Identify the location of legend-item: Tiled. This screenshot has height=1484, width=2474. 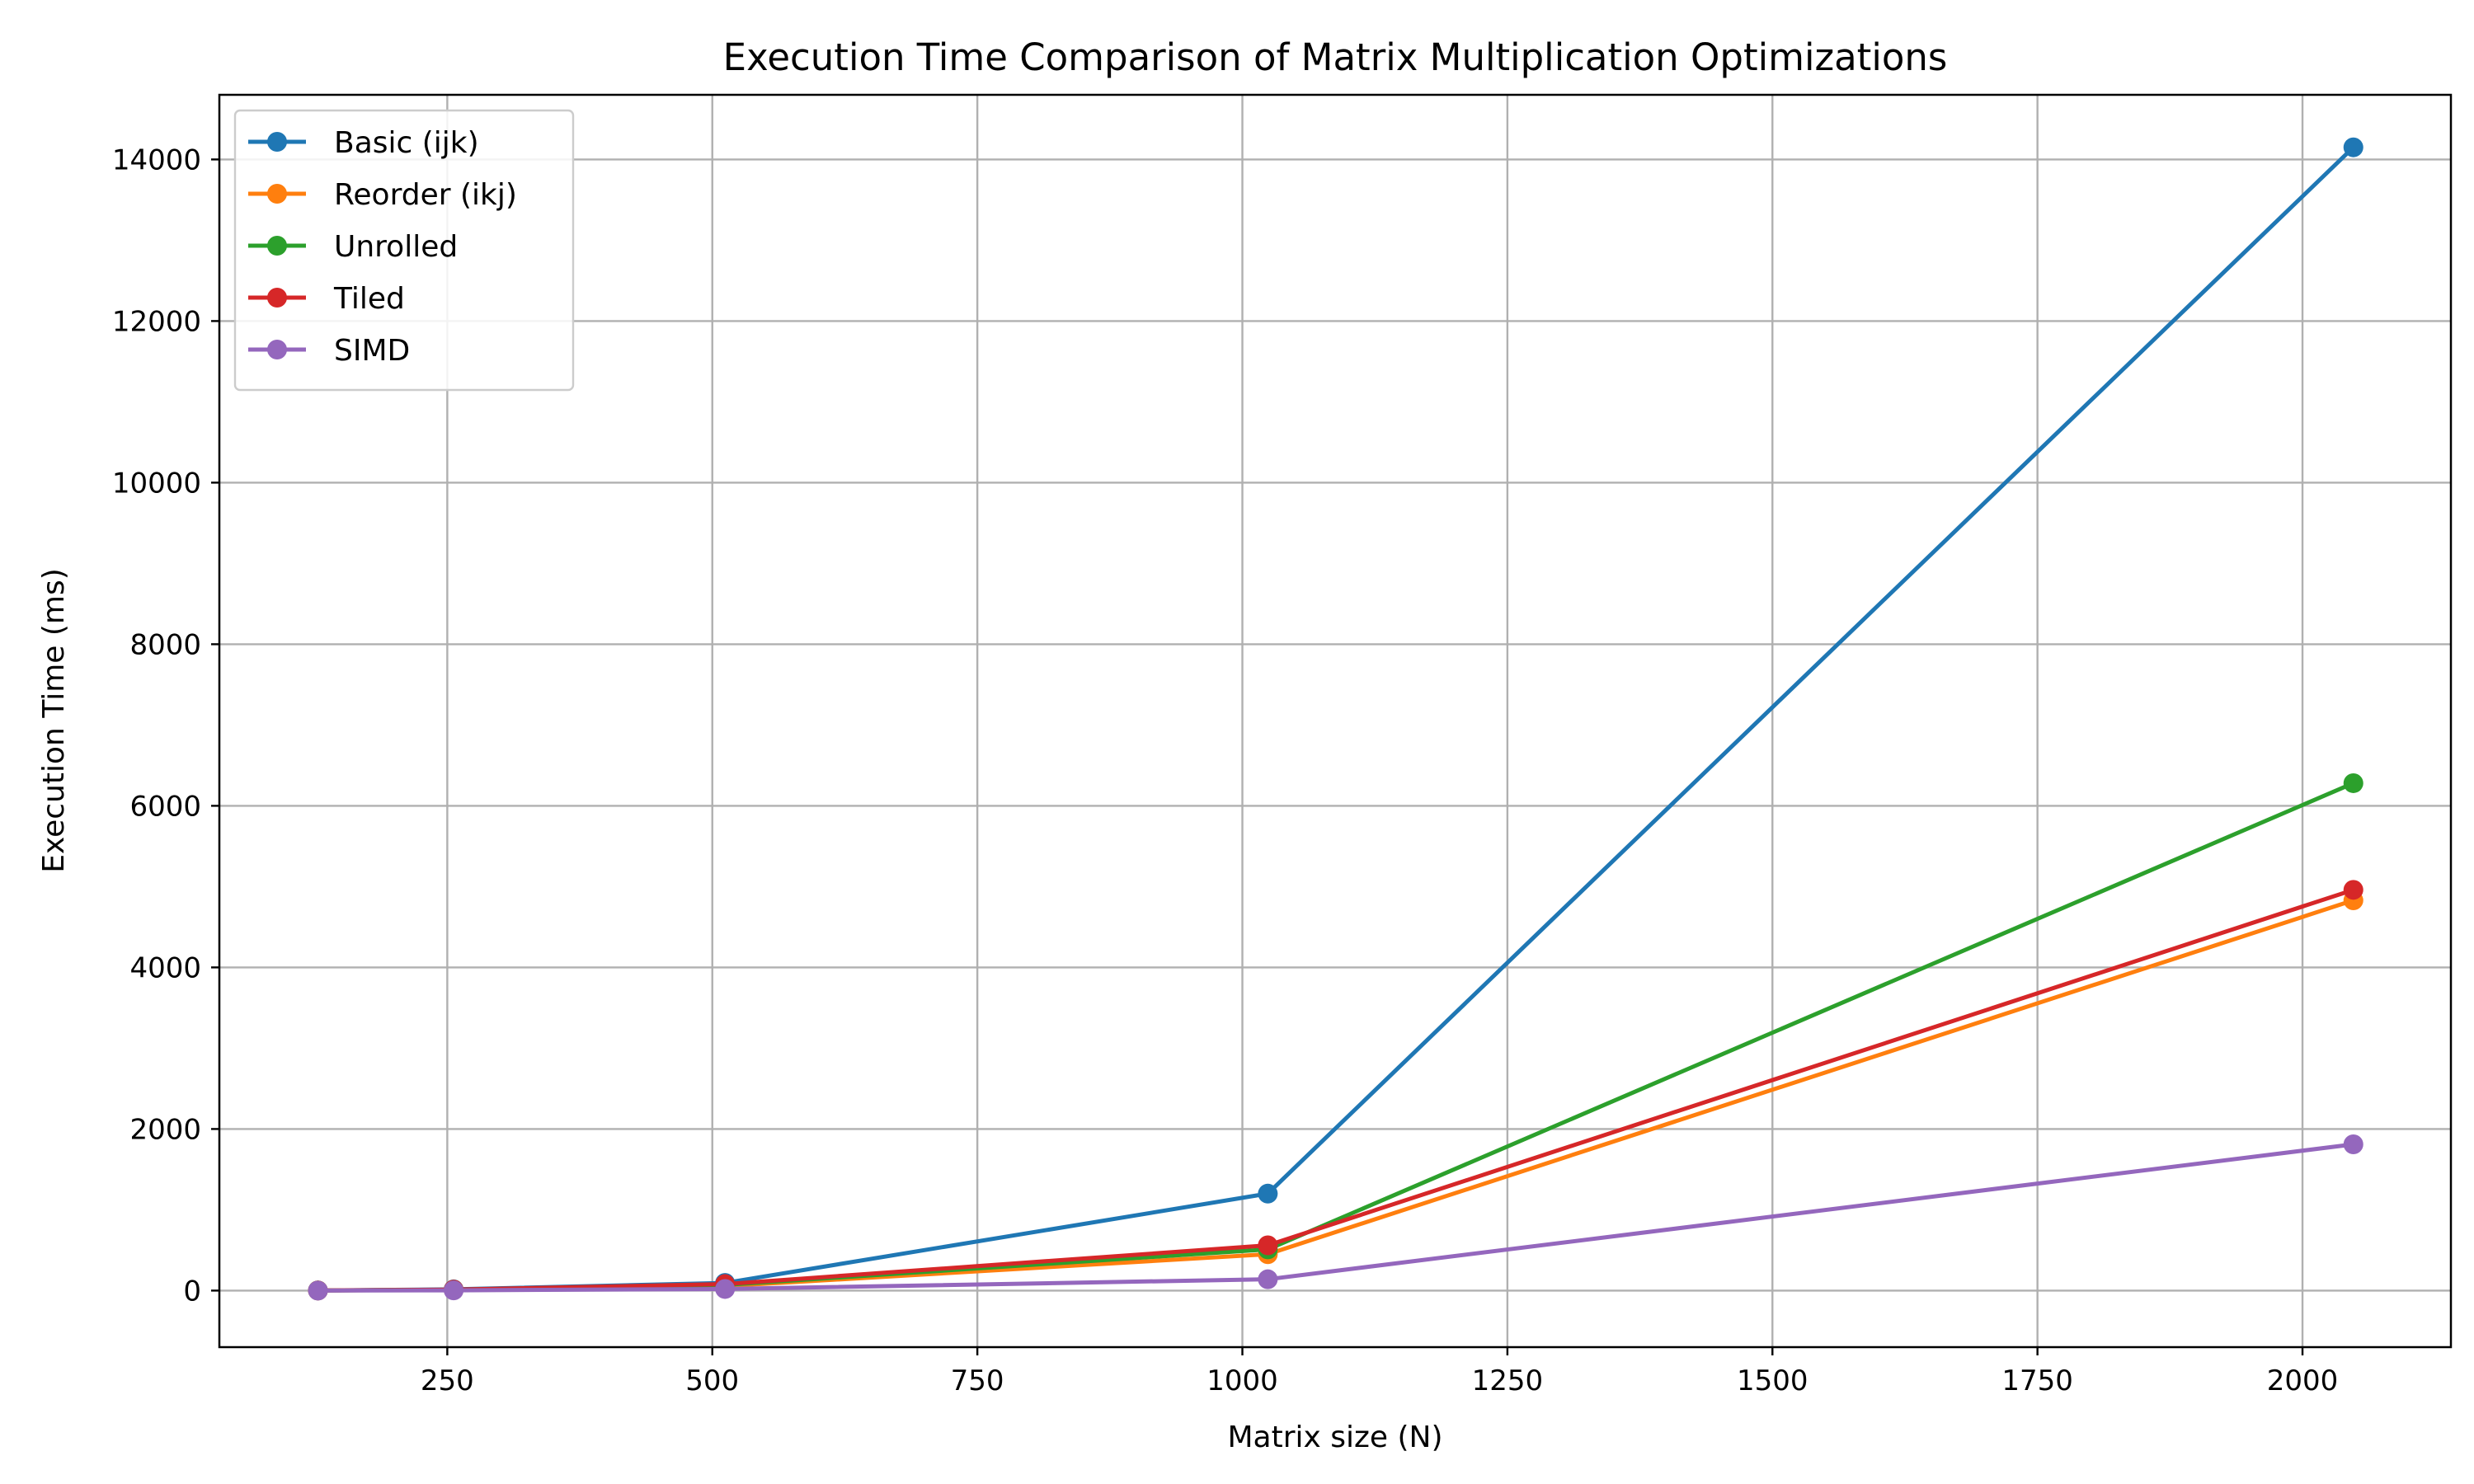
(326, 299).